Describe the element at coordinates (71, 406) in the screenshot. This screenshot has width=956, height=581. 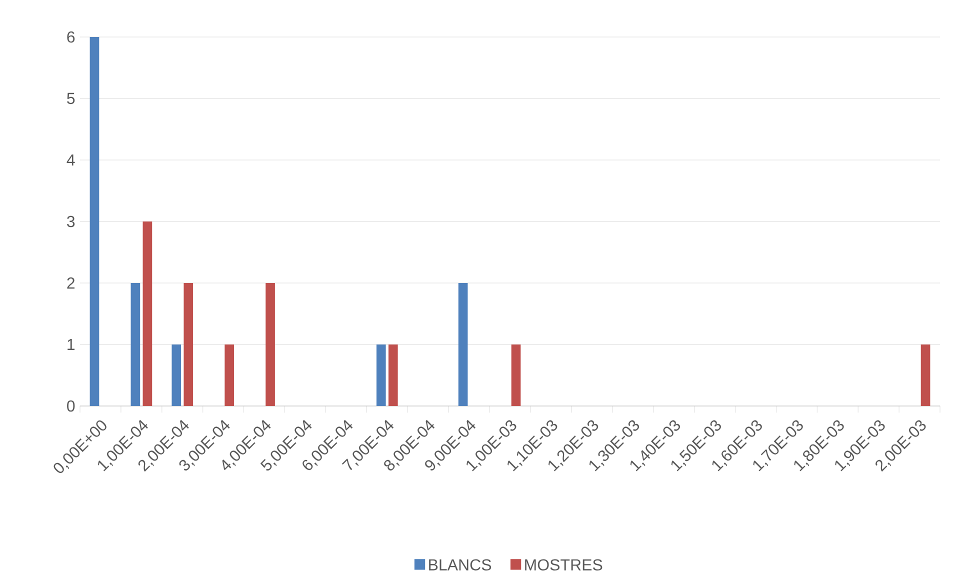
I see `y-tick-label: 0` at that location.